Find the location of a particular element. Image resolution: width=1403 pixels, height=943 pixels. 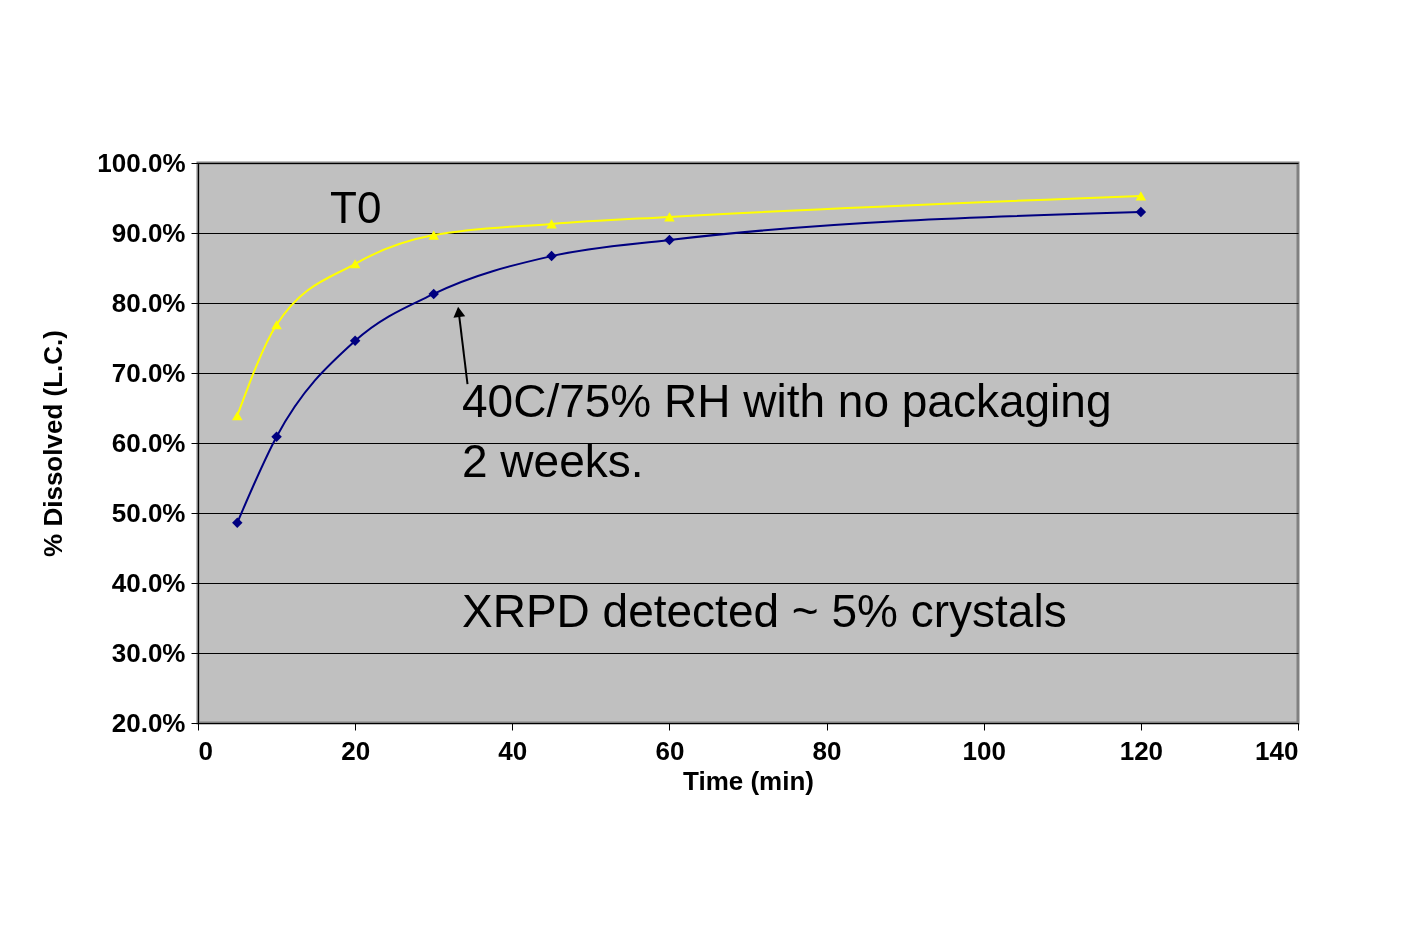

y-tick-label: 50.0% is located at coordinates (148, 512).